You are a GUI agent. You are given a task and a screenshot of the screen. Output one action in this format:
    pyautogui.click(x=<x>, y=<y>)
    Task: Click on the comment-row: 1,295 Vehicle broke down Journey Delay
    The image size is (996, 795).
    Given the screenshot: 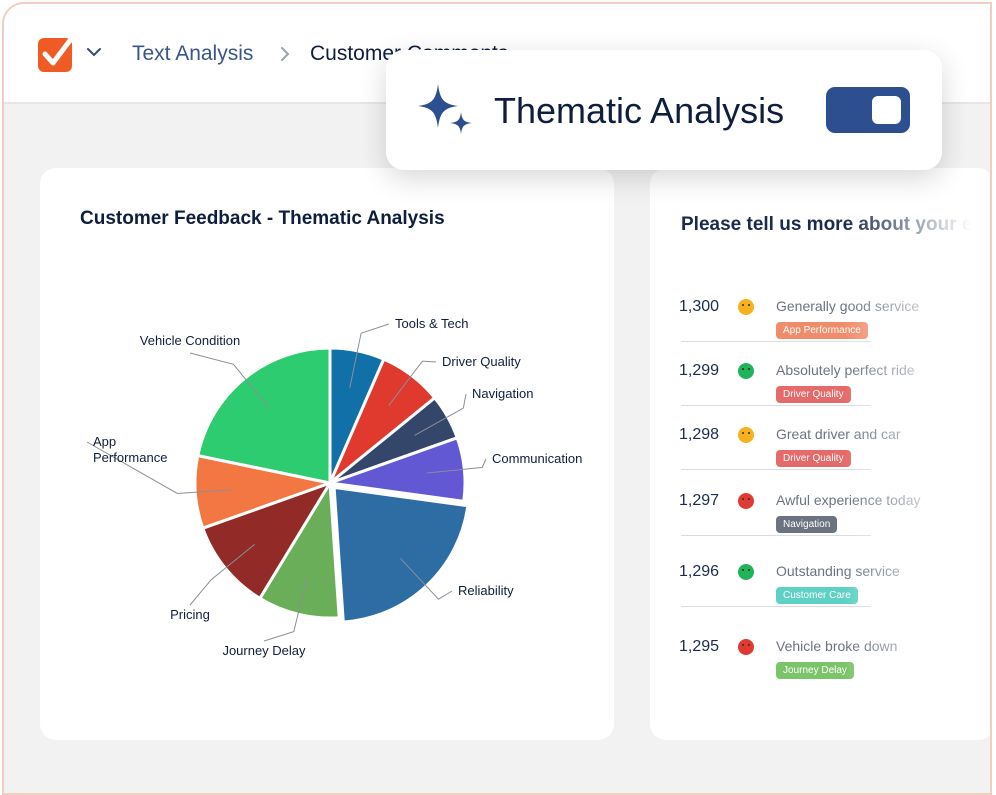 What is the action you would take?
    pyautogui.click(x=820, y=650)
    